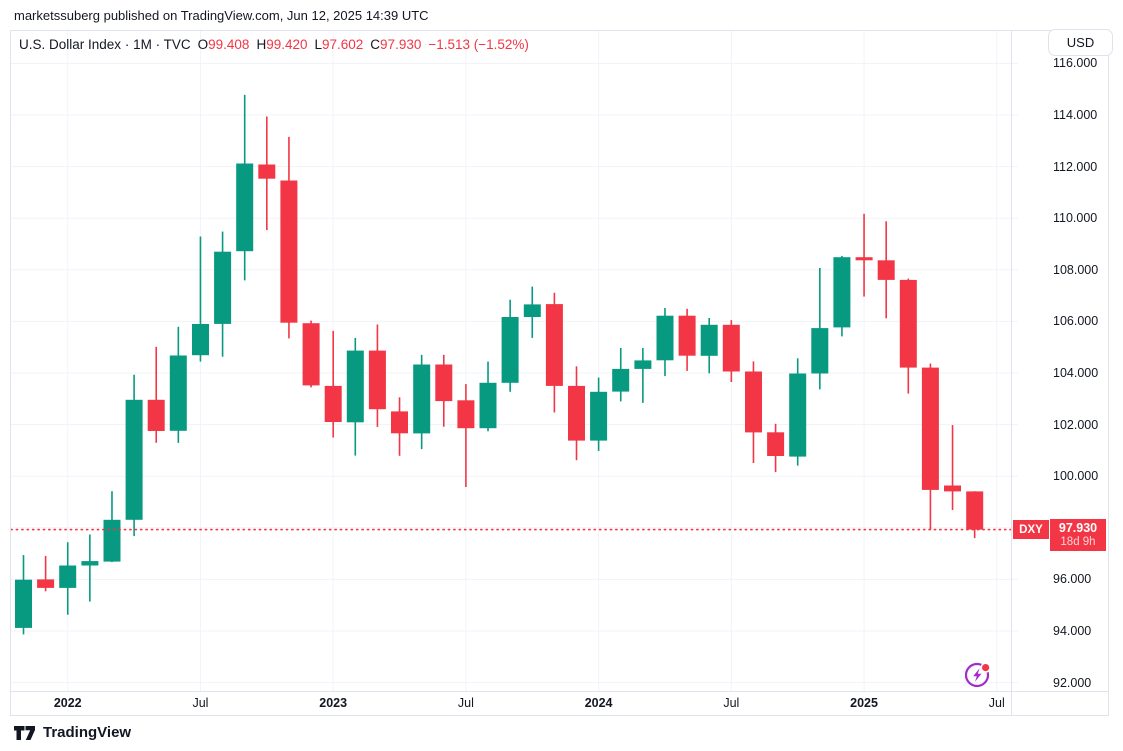  Describe the element at coordinates (339, 44) in the screenshot. I see `low-value: L97.602` at that location.